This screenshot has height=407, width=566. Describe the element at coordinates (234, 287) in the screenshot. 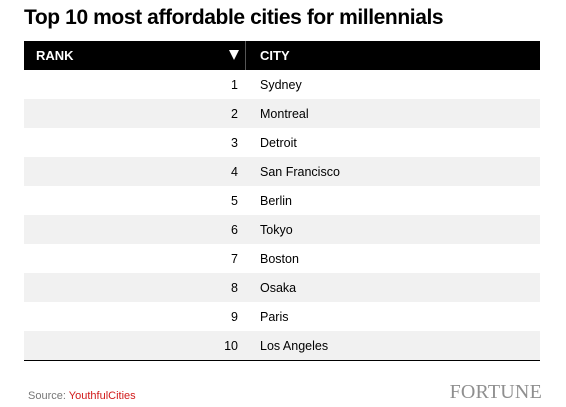

I see `rank-cell: 8` at that location.